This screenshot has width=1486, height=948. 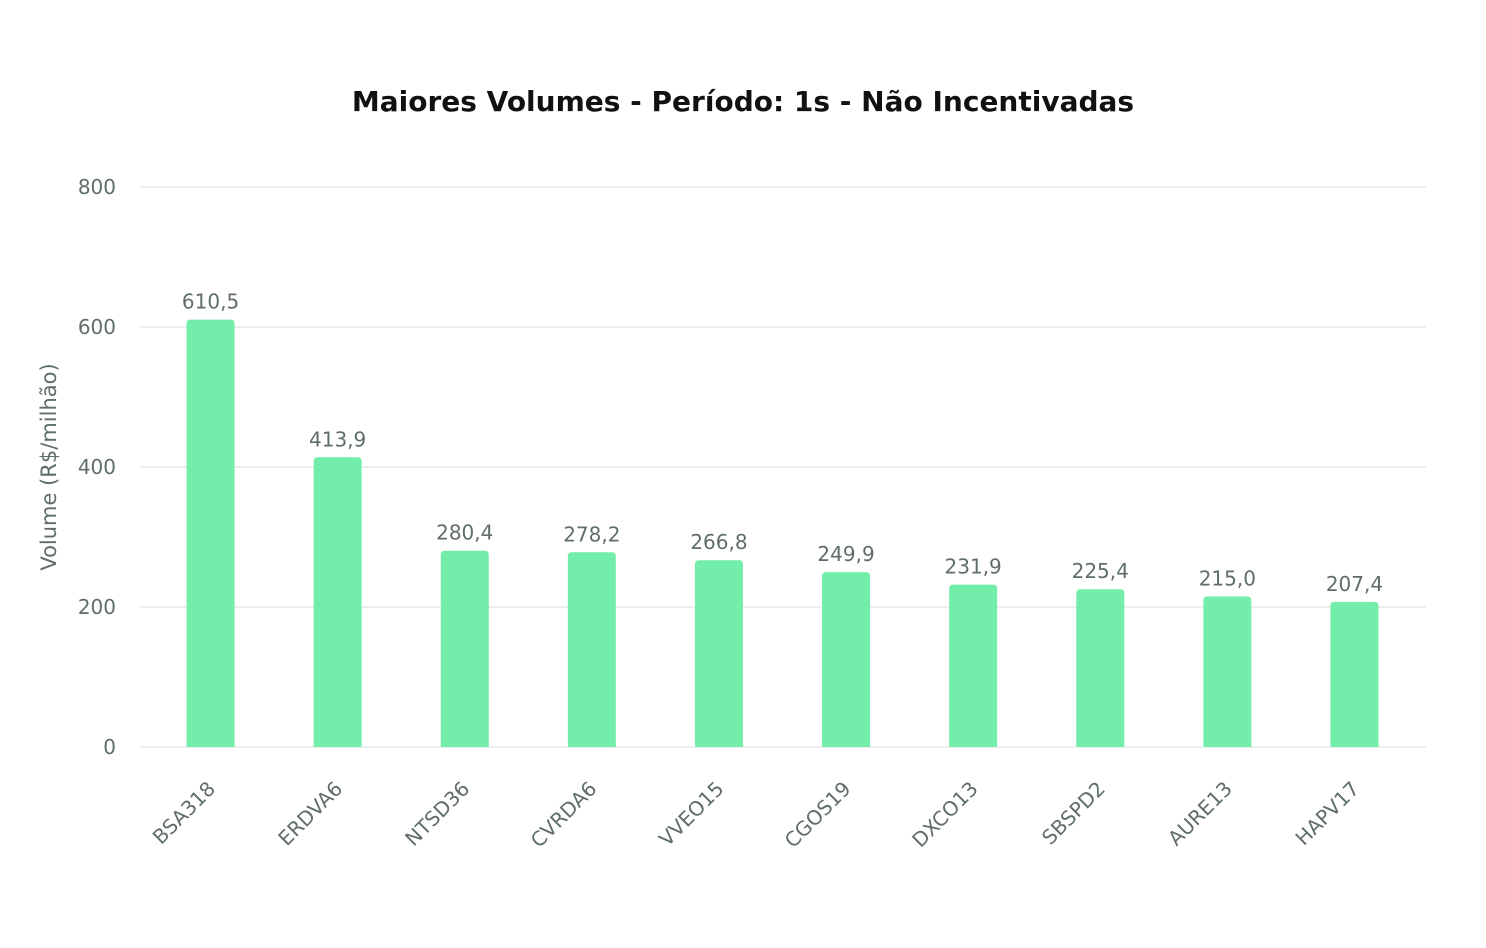 I want to click on bar-dxco13, so click(x=973, y=665).